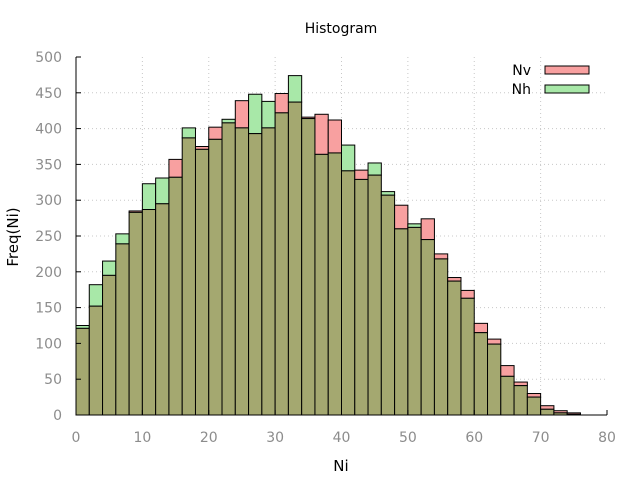 The image size is (640, 480). What do you see at coordinates (53, 380) in the screenshot?
I see `y-tick-label: 50` at bounding box center [53, 380].